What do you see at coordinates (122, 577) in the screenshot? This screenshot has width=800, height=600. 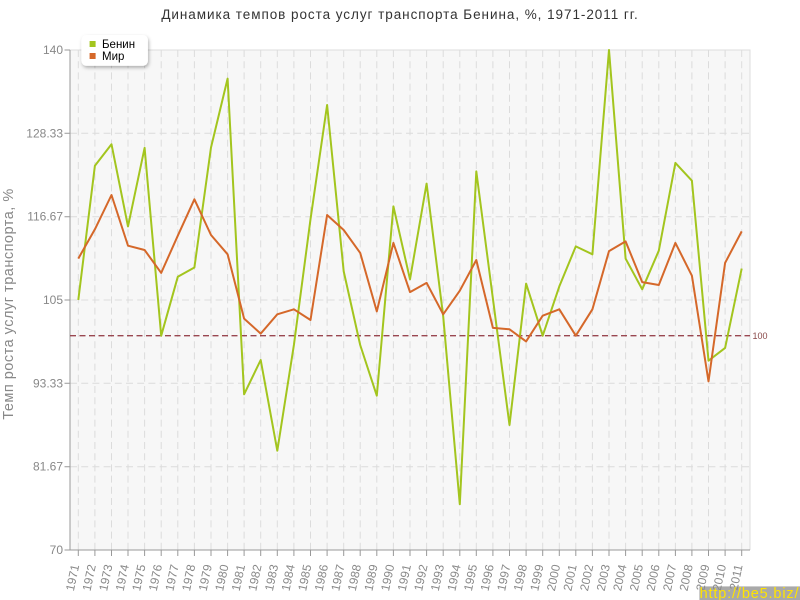 I see `svg-text: 1974` at bounding box center [122, 577].